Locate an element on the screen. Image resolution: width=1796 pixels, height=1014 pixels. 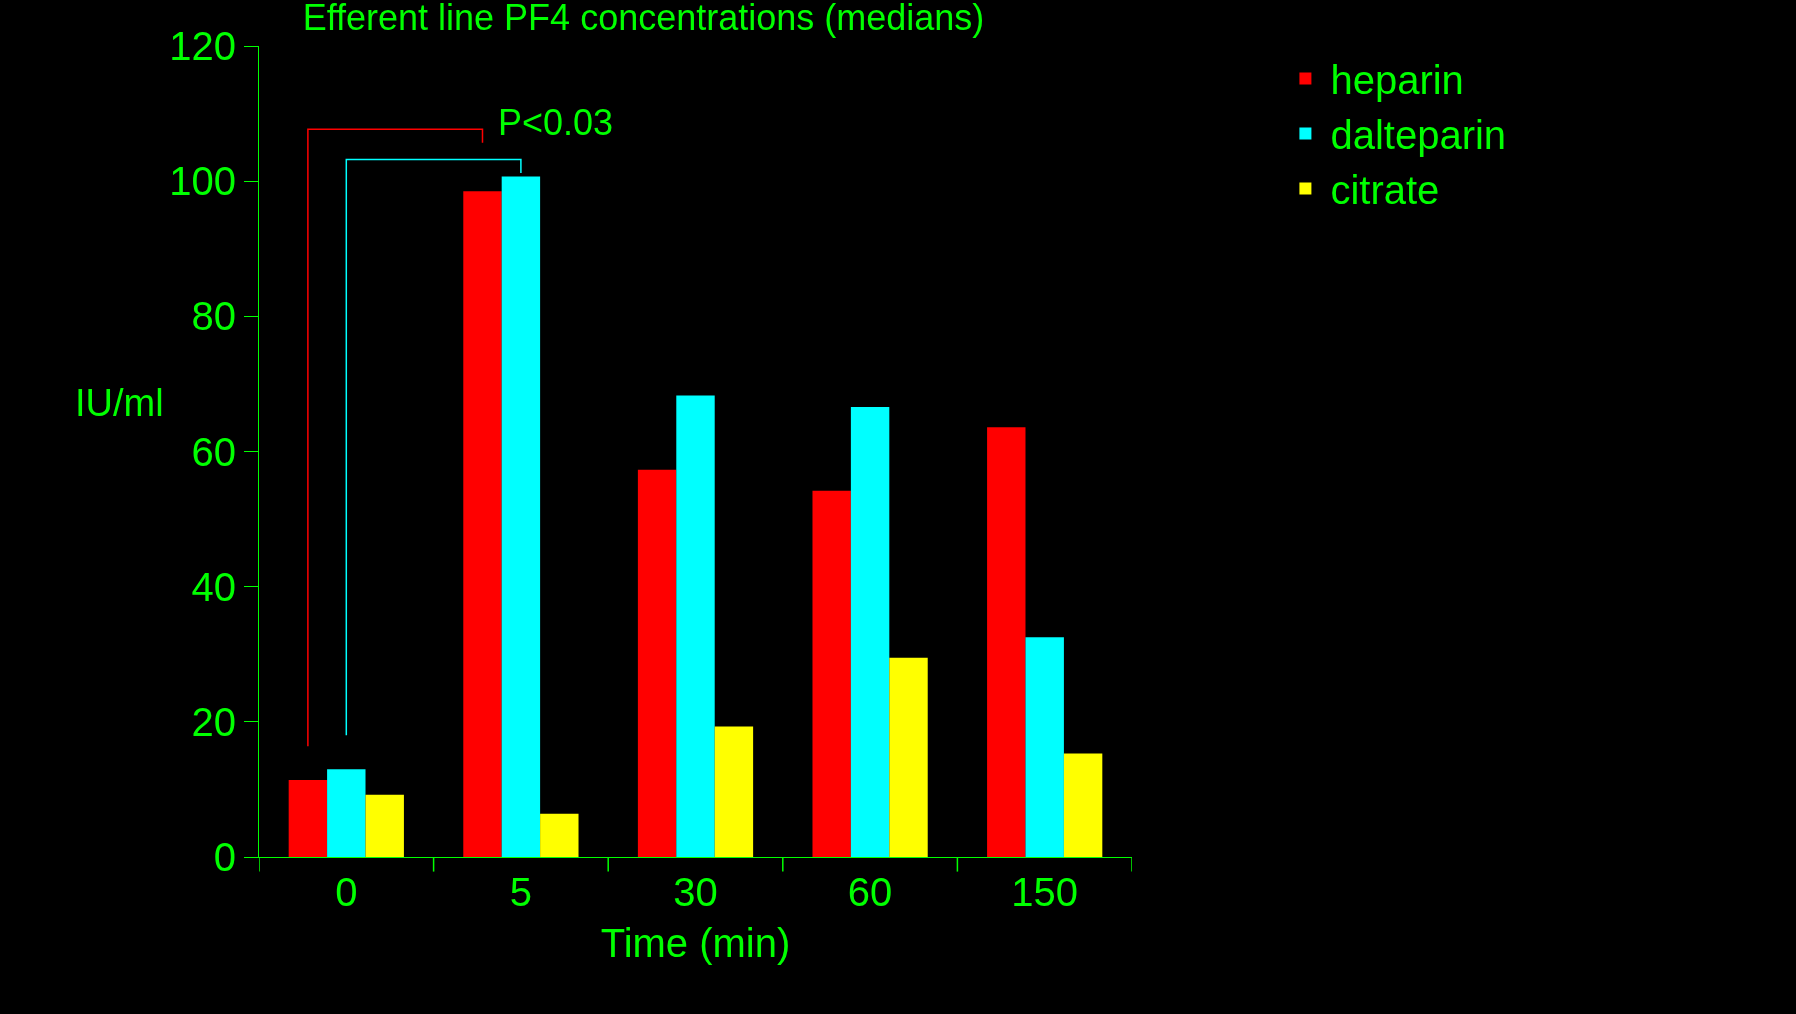
y-tick-label: 60 is located at coordinates (213, 451).